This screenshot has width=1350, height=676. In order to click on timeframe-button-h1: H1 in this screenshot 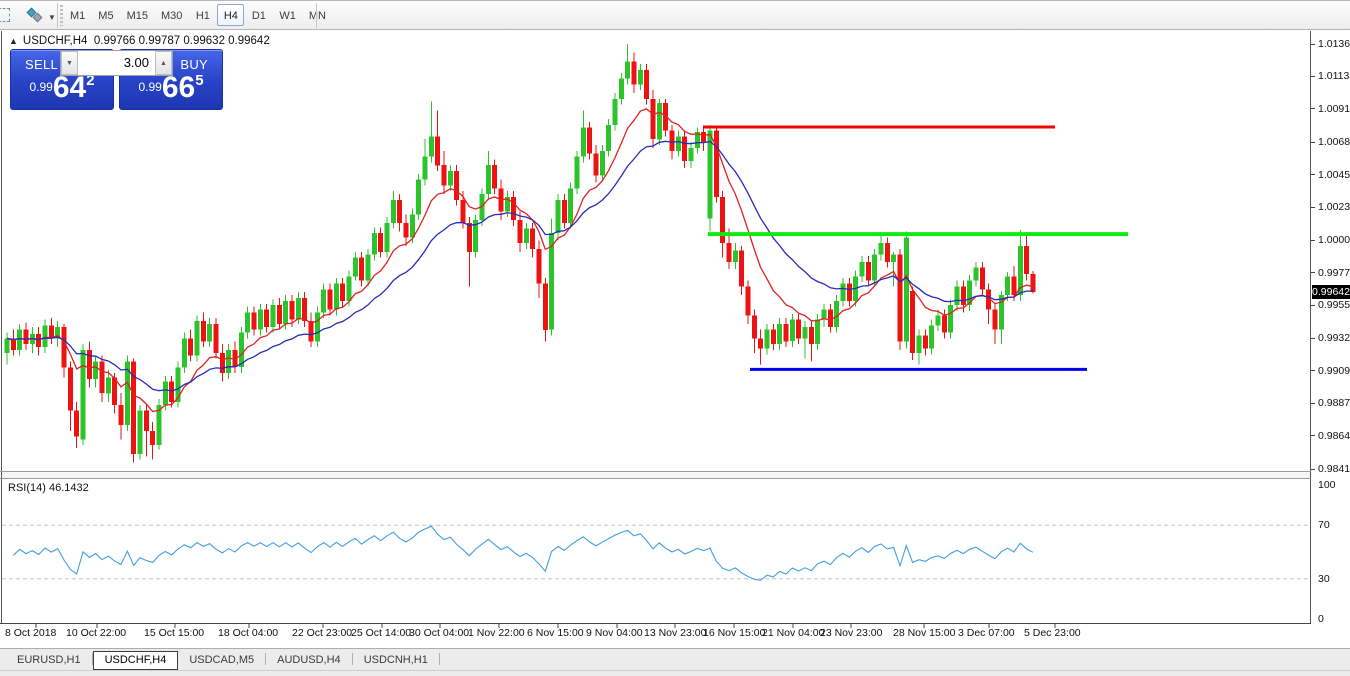, I will do `click(202, 16)`.